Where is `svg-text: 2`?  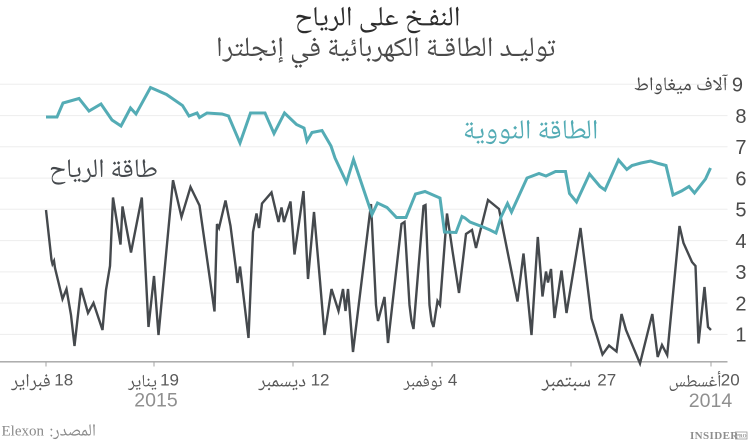
svg-text: 2 is located at coordinates (740, 304).